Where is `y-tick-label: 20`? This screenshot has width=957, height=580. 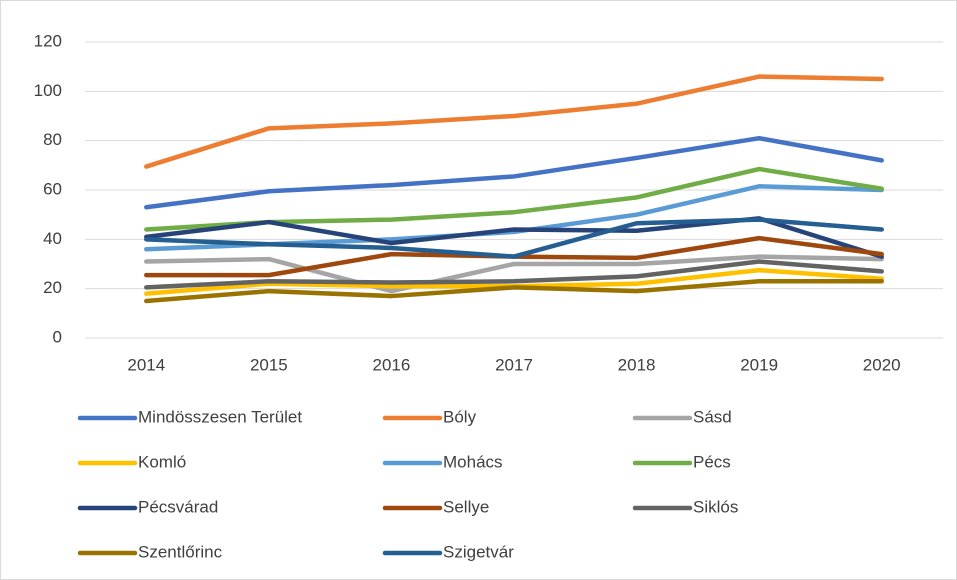
y-tick-label: 20 is located at coordinates (52, 287).